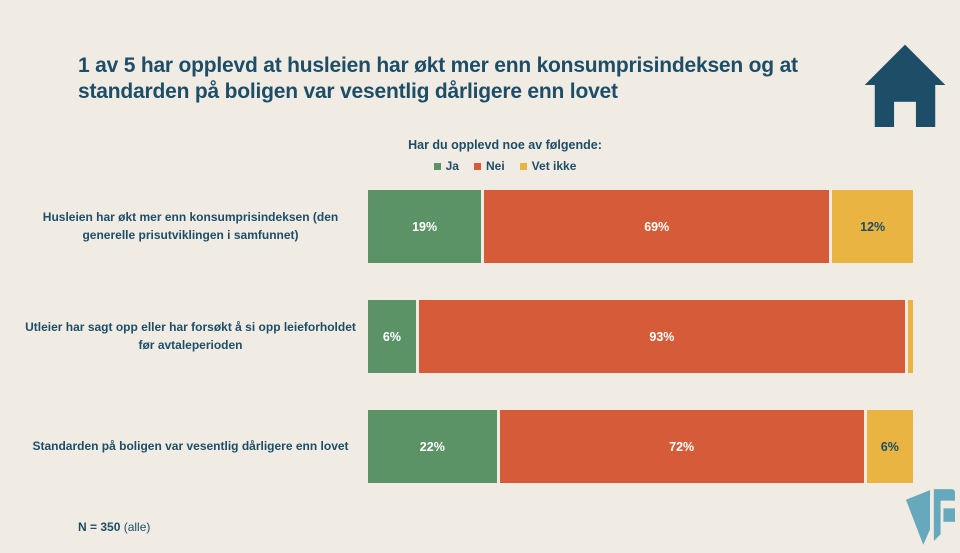 This screenshot has height=553, width=960. I want to click on sample-size-value: N = 350, so click(99, 527).